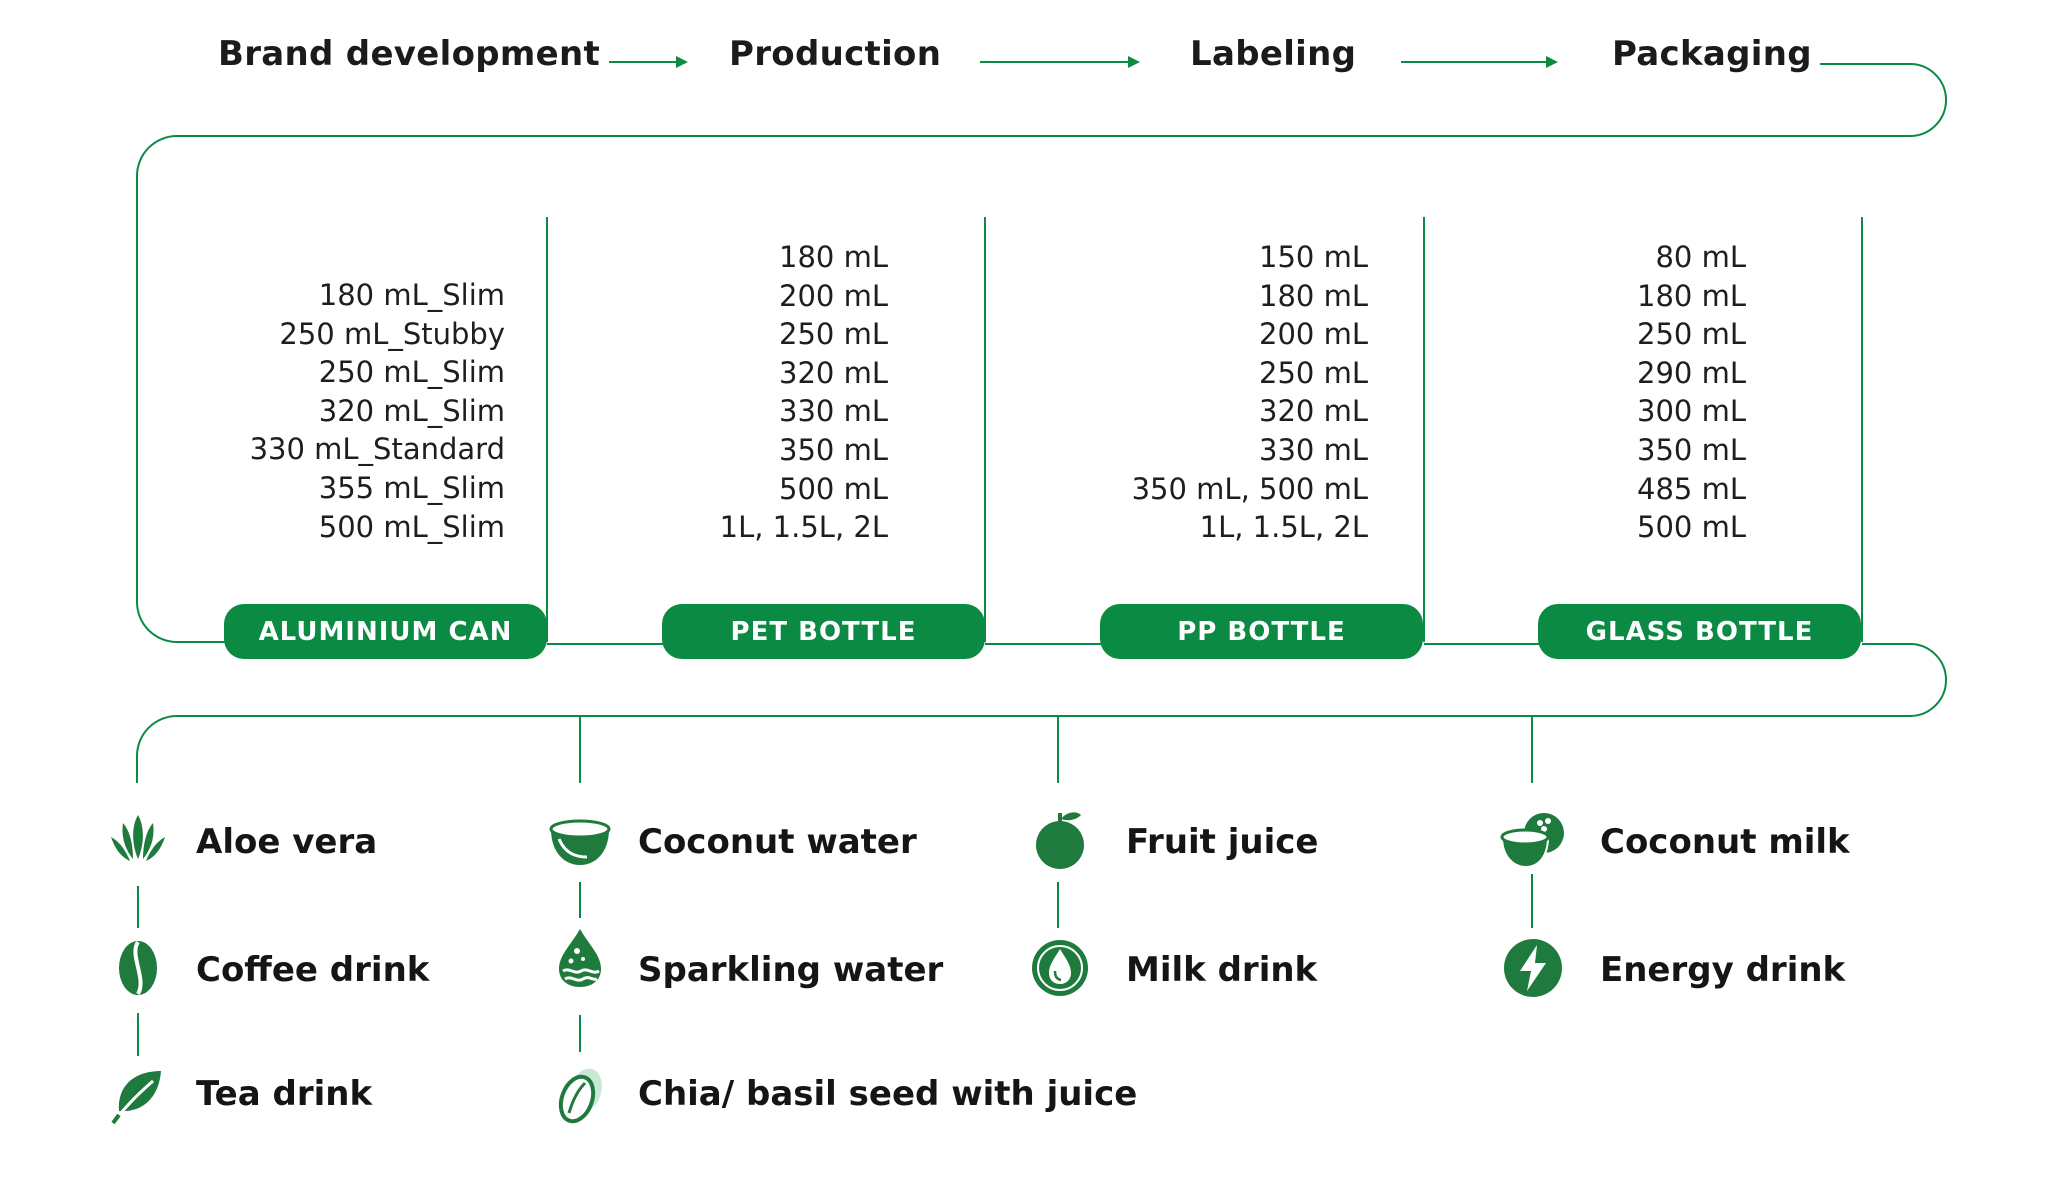 The height and width of the screenshot is (1185, 2048). What do you see at coordinates (1725, 842) in the screenshot?
I see `flavor-coconut-milk: Coconut milk` at bounding box center [1725, 842].